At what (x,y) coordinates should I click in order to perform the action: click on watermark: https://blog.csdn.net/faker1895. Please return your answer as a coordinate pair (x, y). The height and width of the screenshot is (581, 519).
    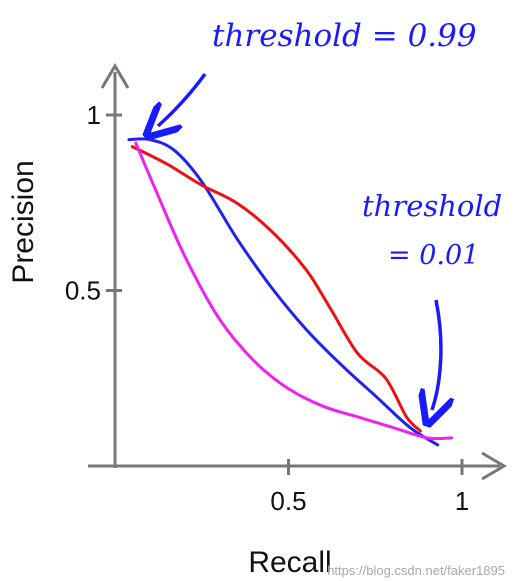
    Looking at the image, I should click on (416, 570).